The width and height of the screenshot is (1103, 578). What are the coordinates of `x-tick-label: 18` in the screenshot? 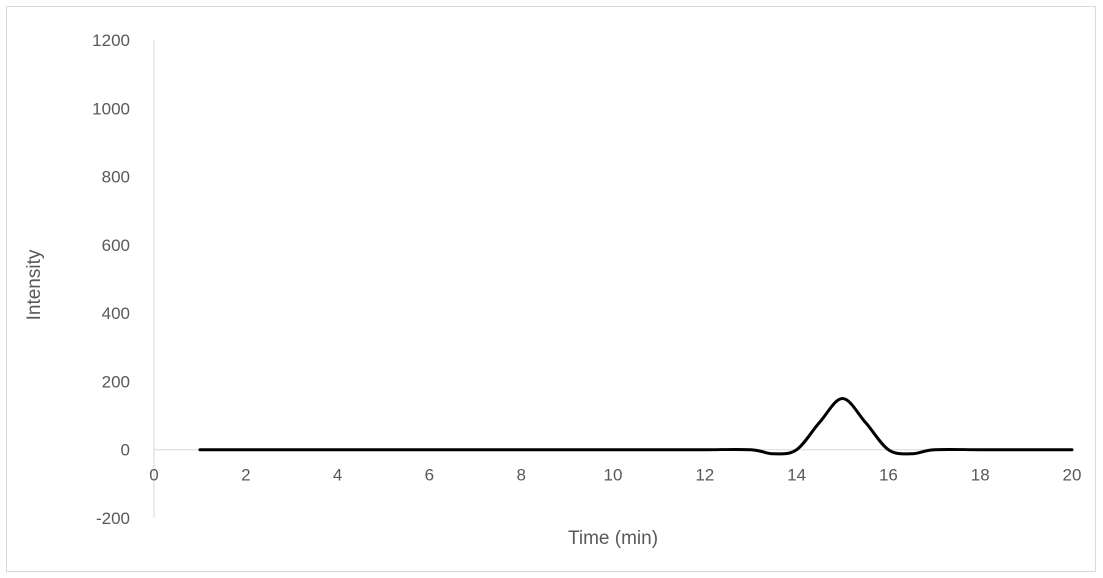 It's located at (980, 475).